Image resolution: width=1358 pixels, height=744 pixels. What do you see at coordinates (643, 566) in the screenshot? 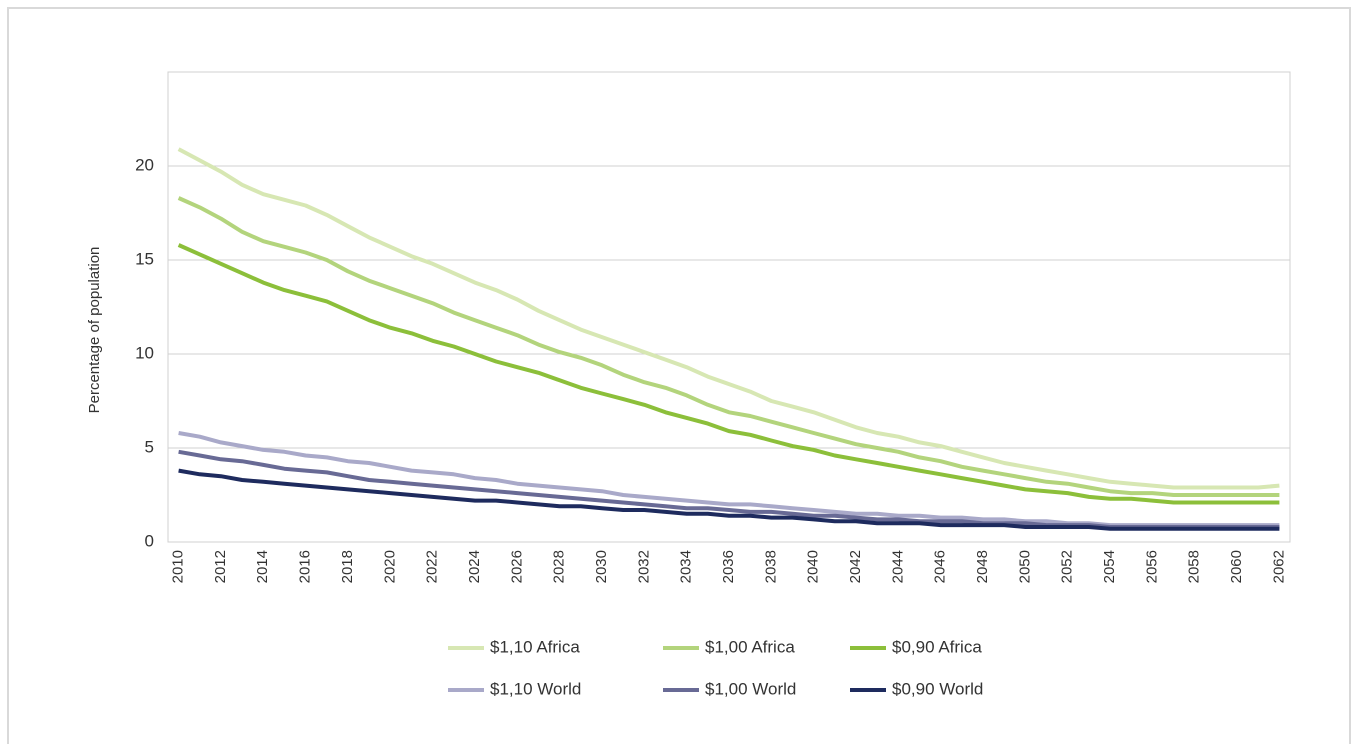
I see `x-tick-label: 2032` at bounding box center [643, 566].